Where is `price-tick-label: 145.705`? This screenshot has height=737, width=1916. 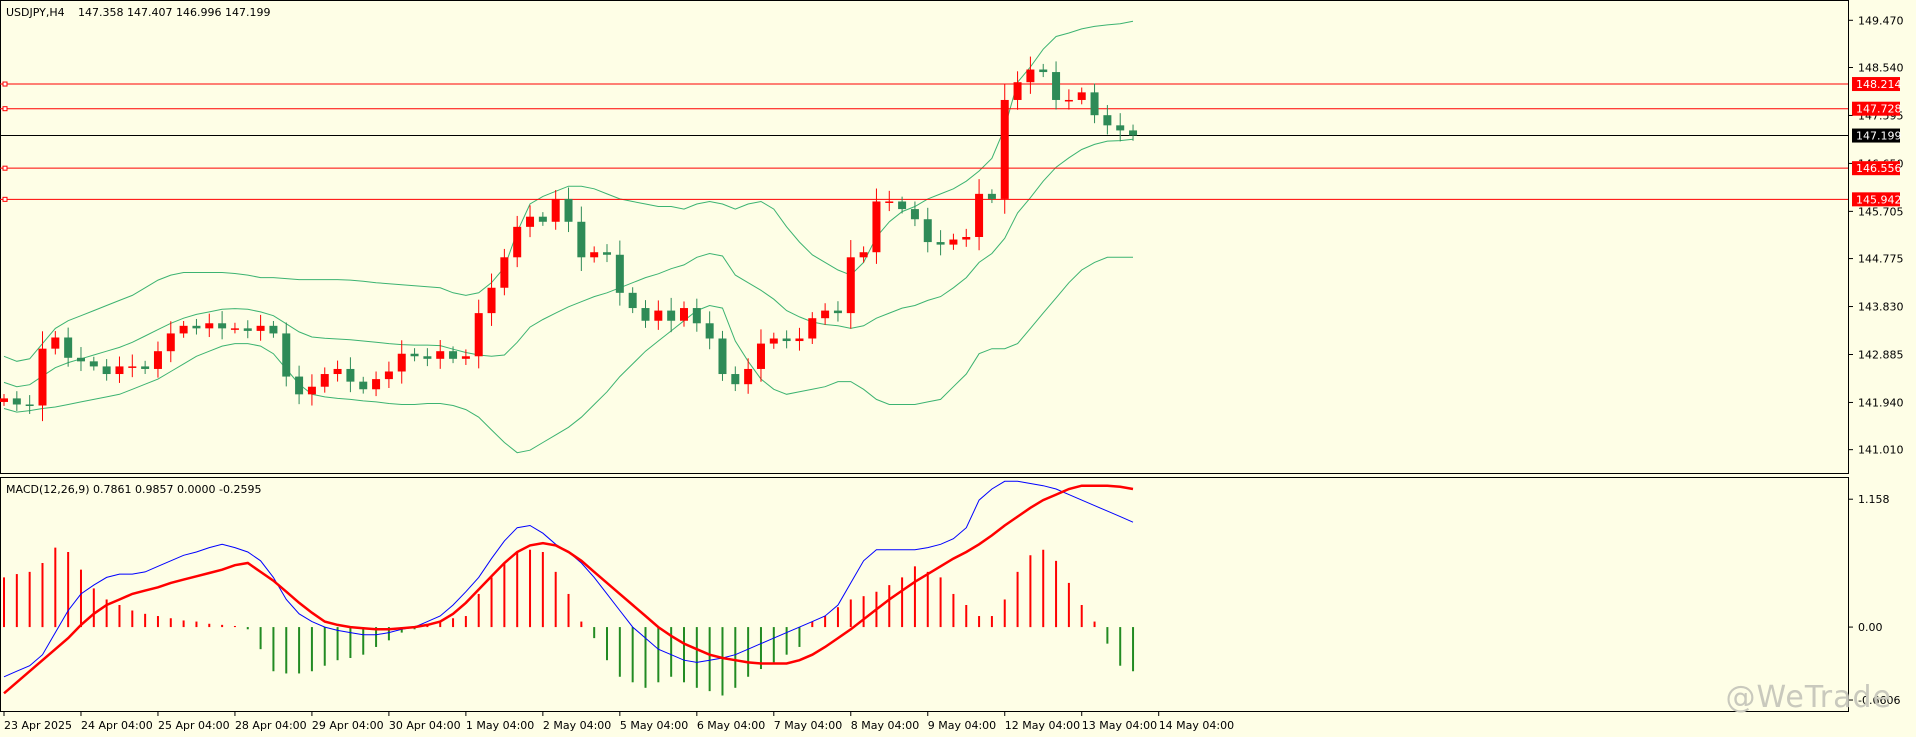
price-tick-label: 145.705 is located at coordinates (1881, 211).